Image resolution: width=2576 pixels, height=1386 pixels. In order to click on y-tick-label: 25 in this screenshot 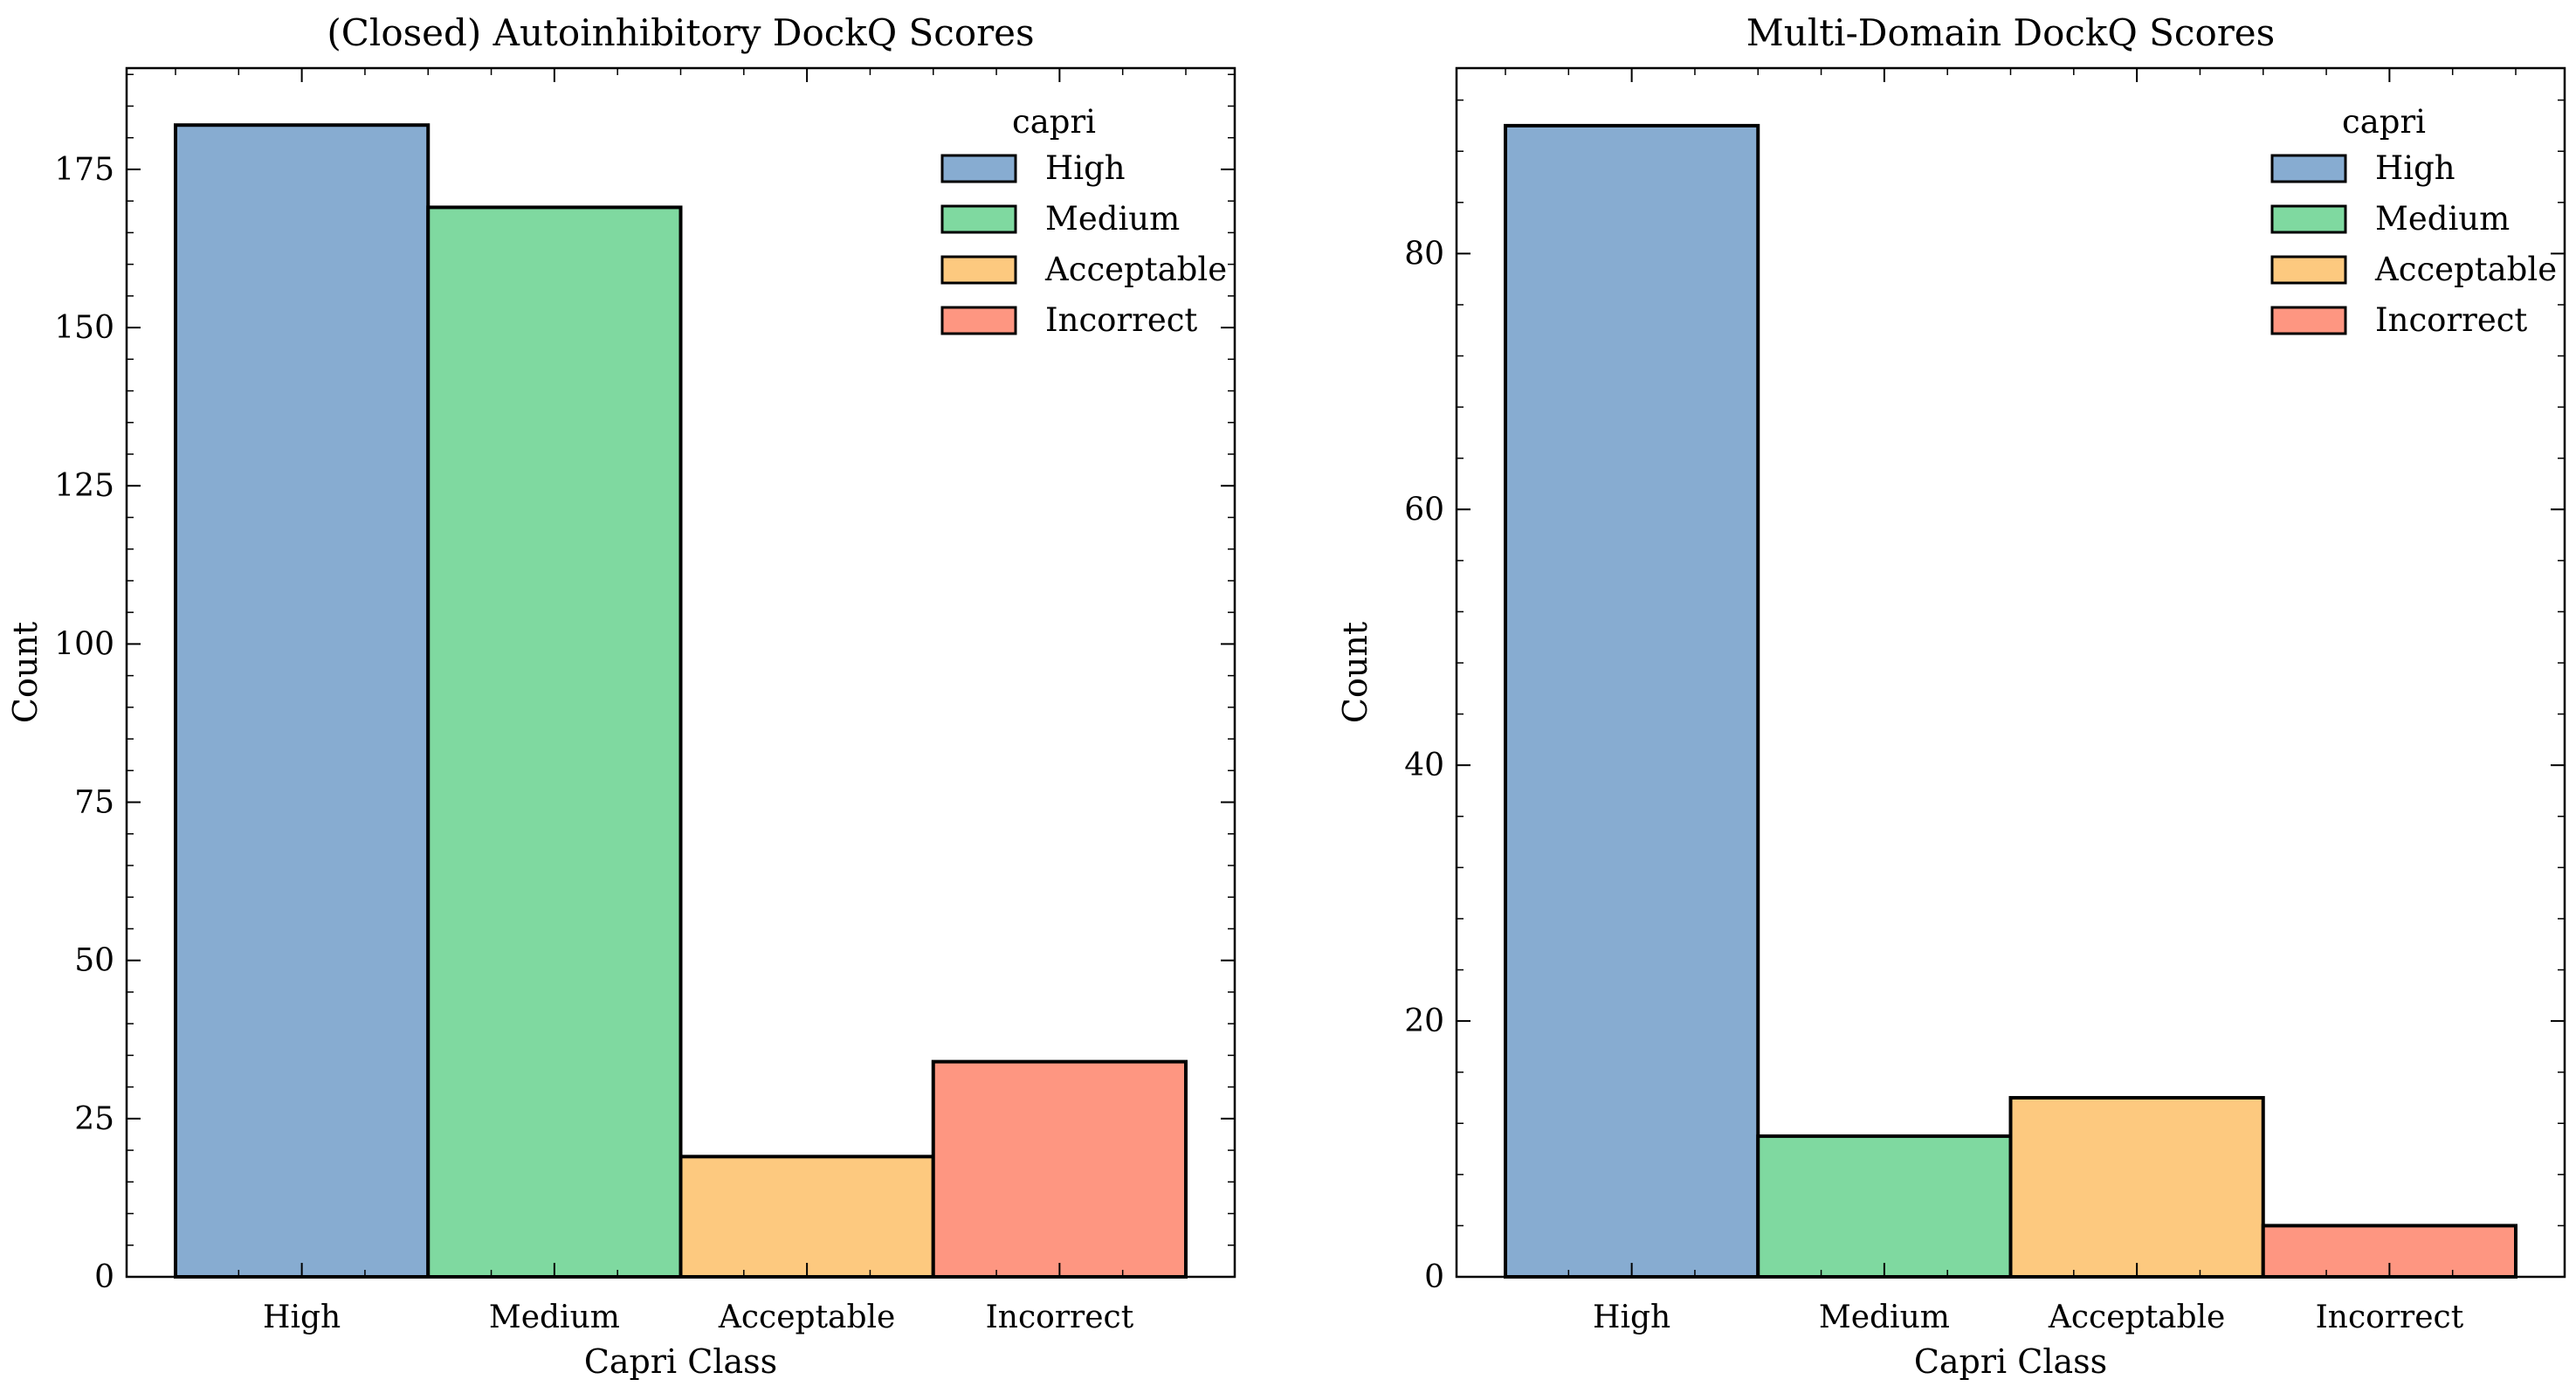, I will do `click(94, 1119)`.